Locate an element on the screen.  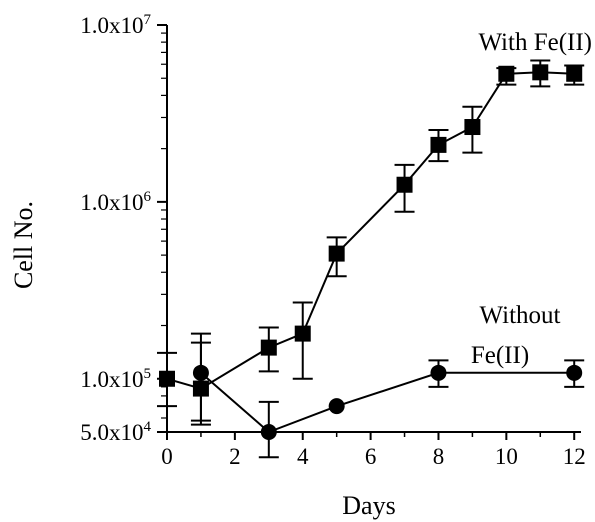
series-label-without-fe-line1: Without is located at coordinates (520, 315).